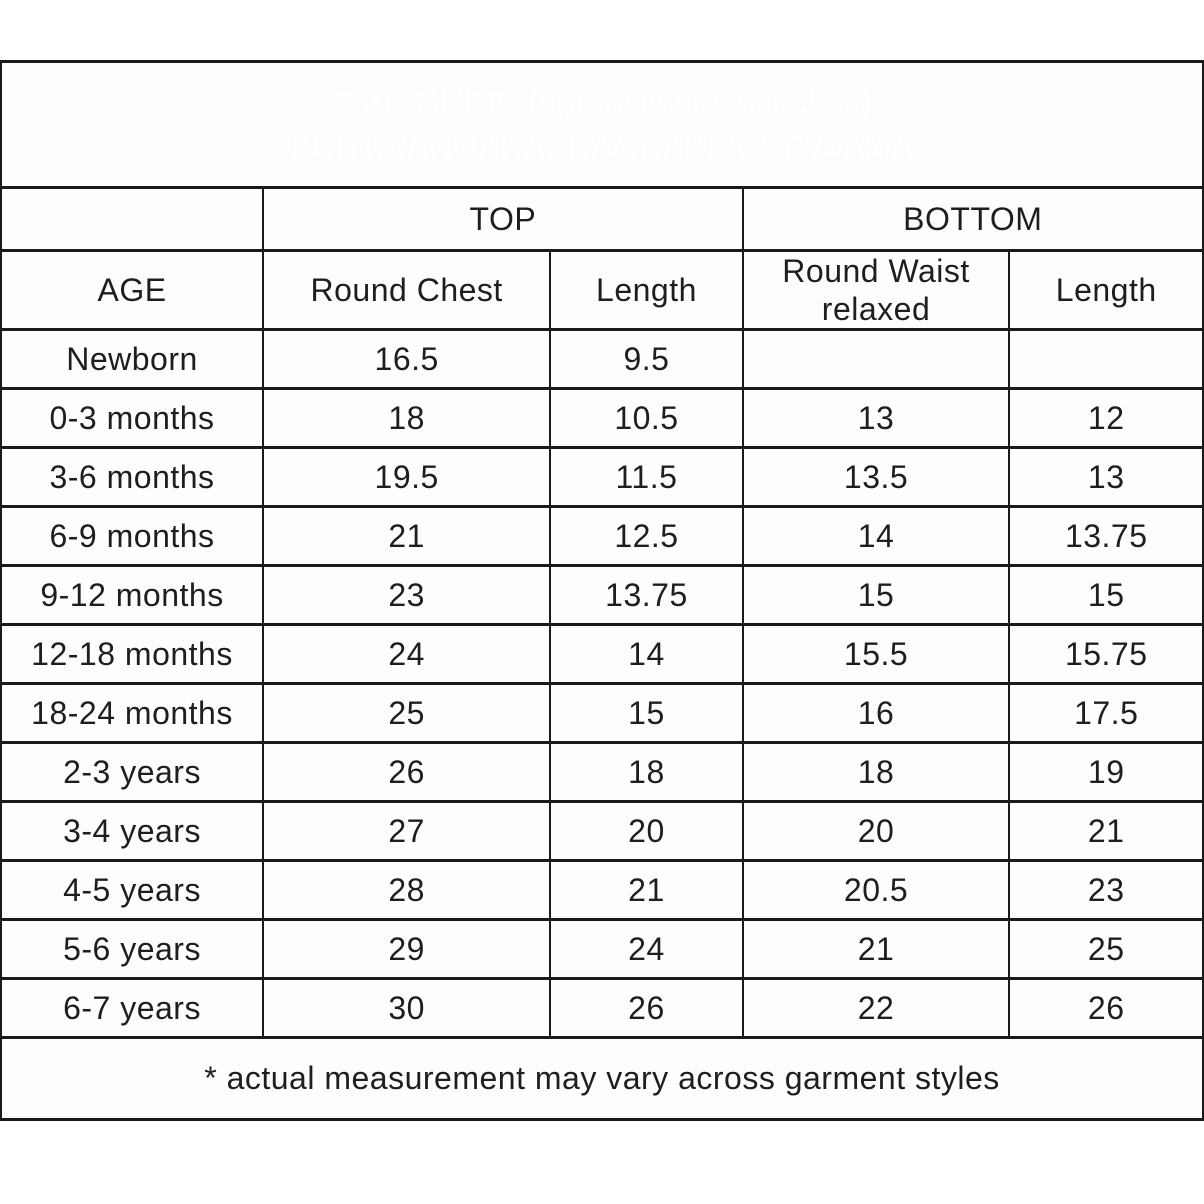  I want to click on table-row-4-5-years: 4-5 years 28 21 20.5 23, so click(602, 890).